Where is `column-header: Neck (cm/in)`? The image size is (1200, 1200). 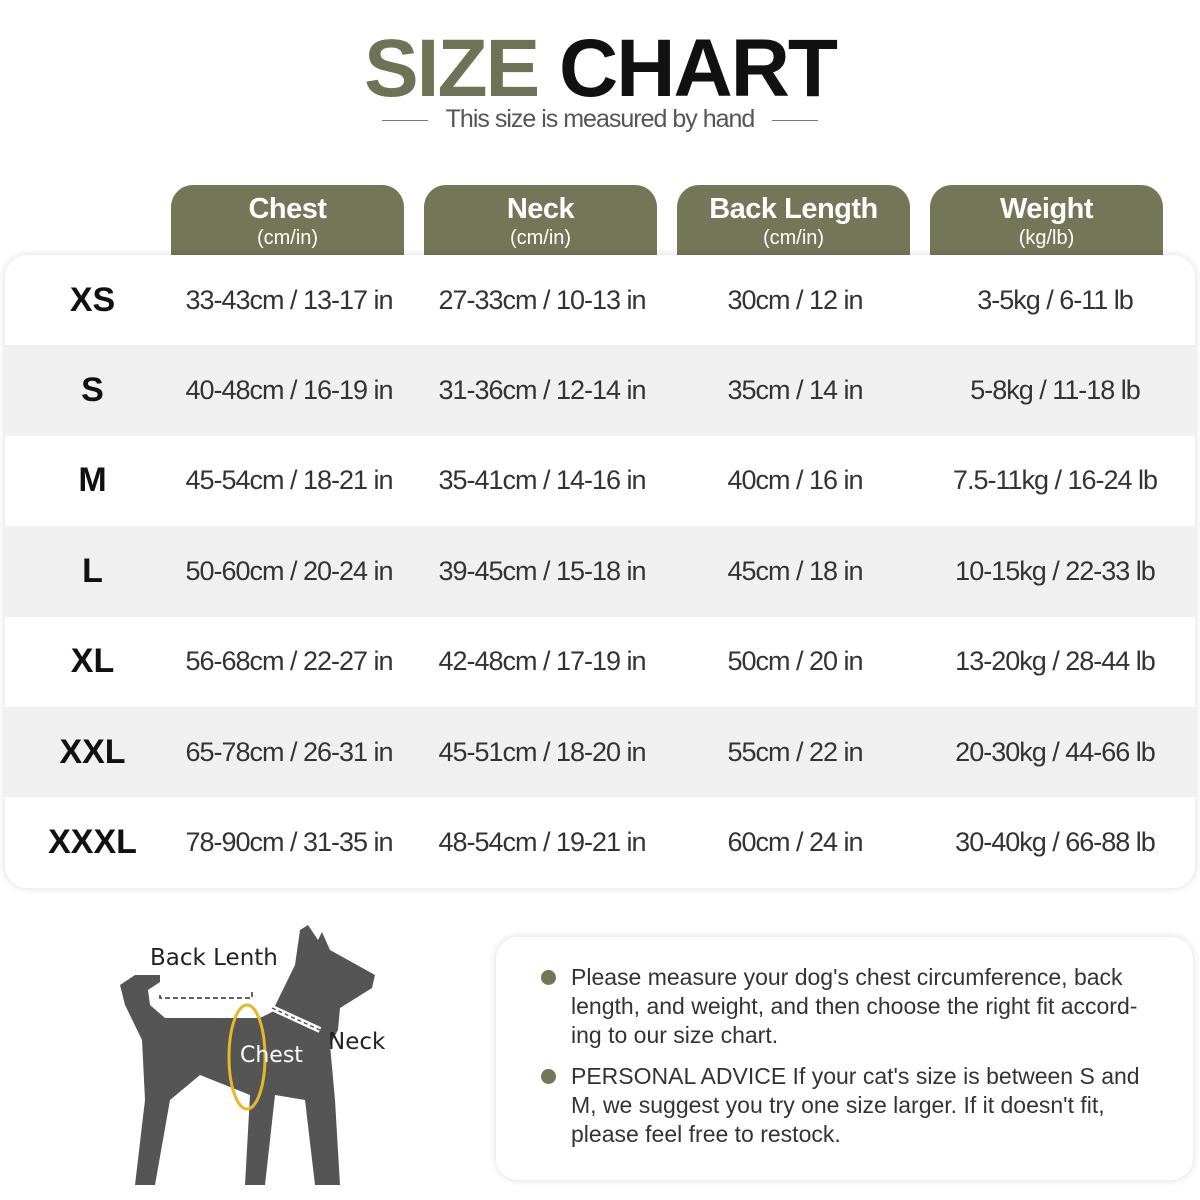
column-header: Neck (cm/in) is located at coordinates (540, 221).